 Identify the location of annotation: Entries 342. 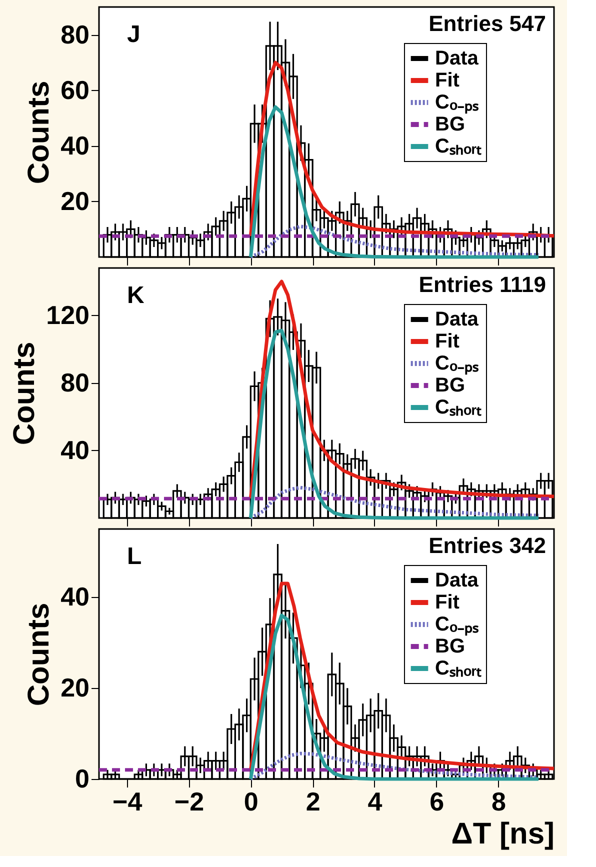
(487, 545).